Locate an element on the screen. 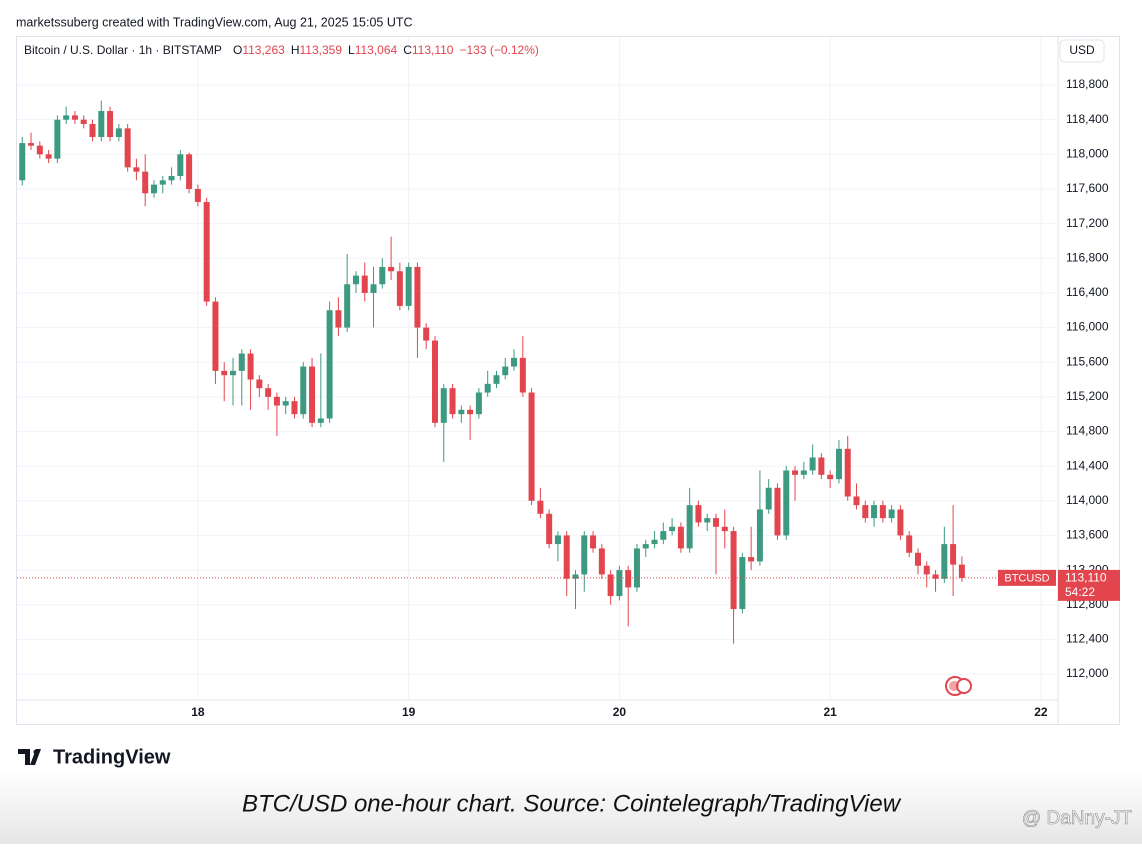  y-tick-label: 118,800 is located at coordinates (1087, 84).